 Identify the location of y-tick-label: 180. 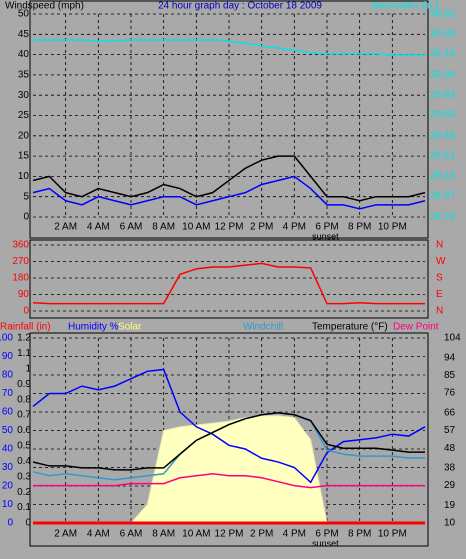
(20, 278).